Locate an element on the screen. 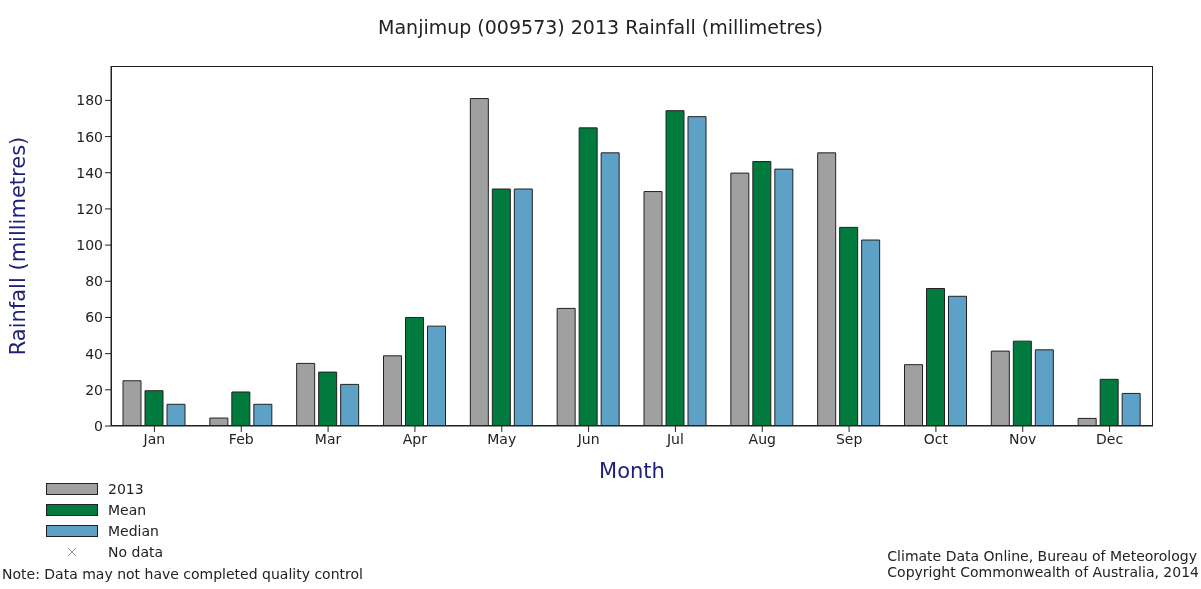  y-tick-label: 120 is located at coordinates (89, 208).